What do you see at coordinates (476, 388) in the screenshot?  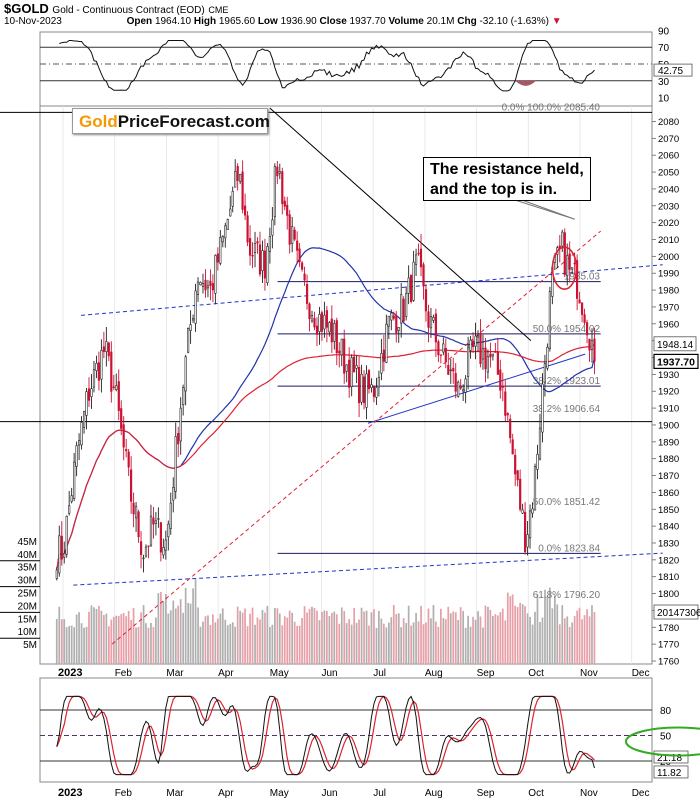 I see `trendline-blue-support` at bounding box center [476, 388].